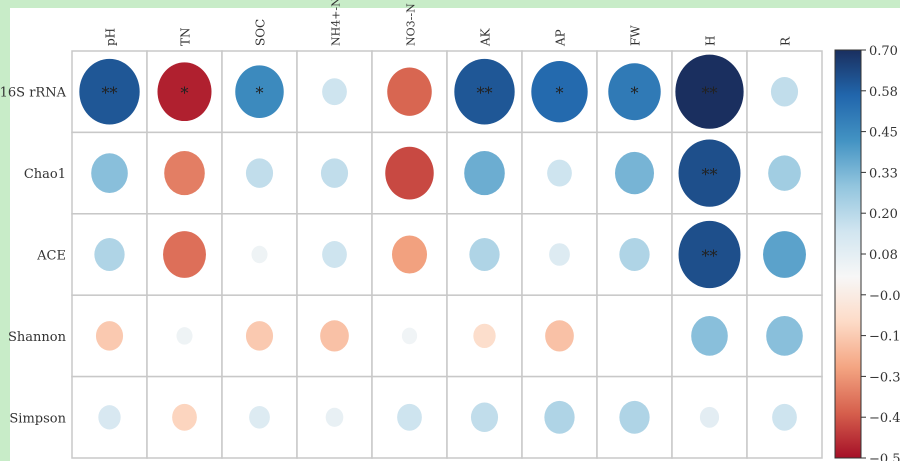  I want to click on window-frame-top, so click(450, 4).